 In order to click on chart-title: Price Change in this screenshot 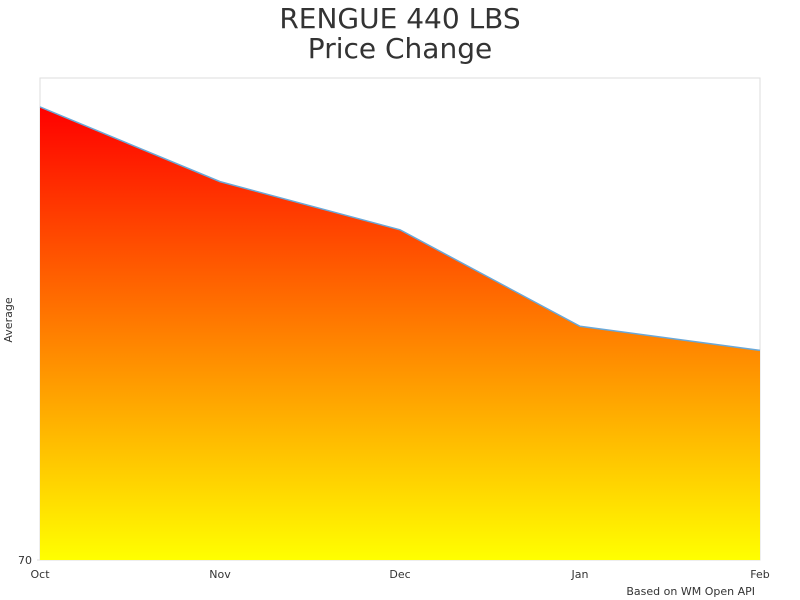, I will do `click(400, 48)`.